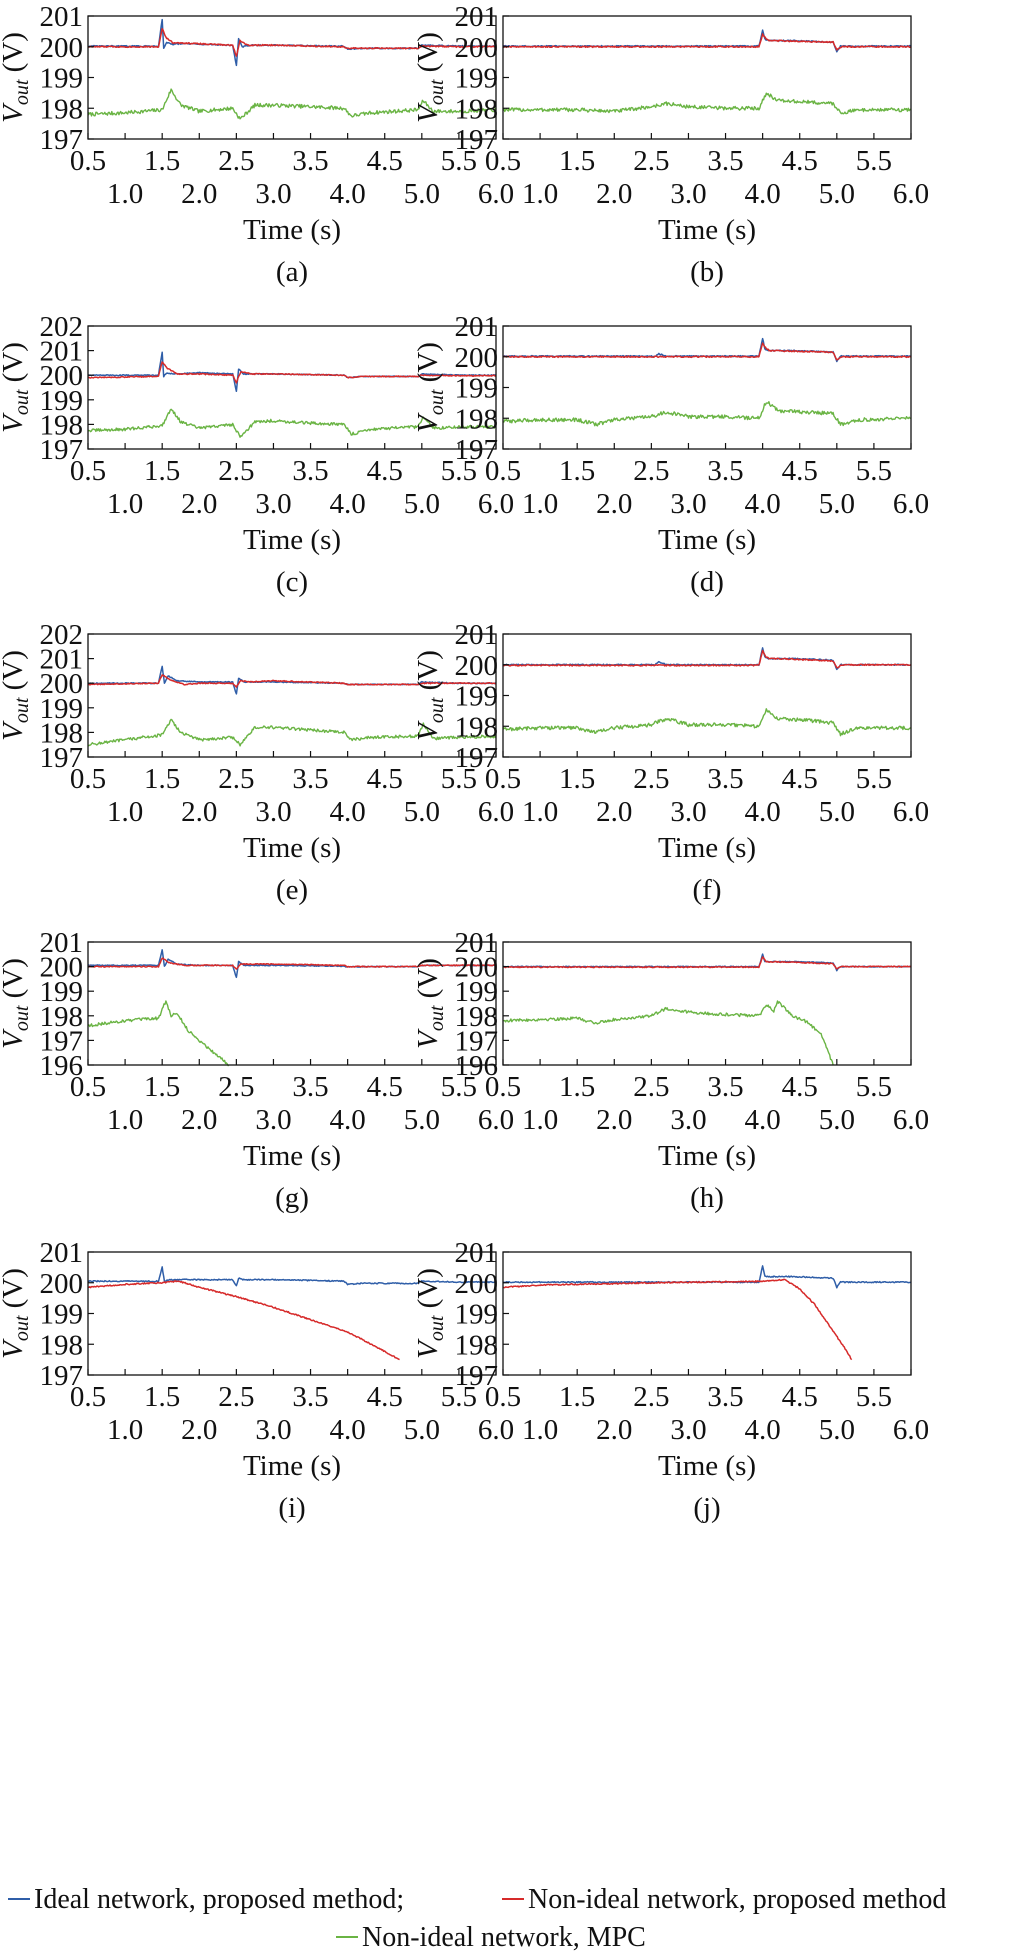 Image resolution: width=1035 pixels, height=1956 pixels. Describe the element at coordinates (206, 1899) in the screenshot. I see `legend-item-ideal-proposed: Ideal network, proposed method;` at that location.